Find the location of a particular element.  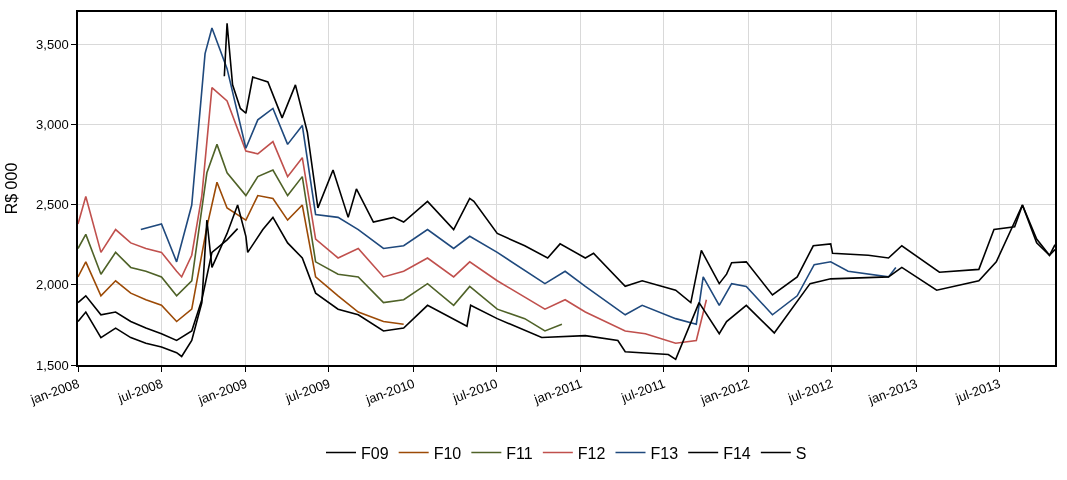

y-tick-label: 3,500 is located at coordinates (52, 44).